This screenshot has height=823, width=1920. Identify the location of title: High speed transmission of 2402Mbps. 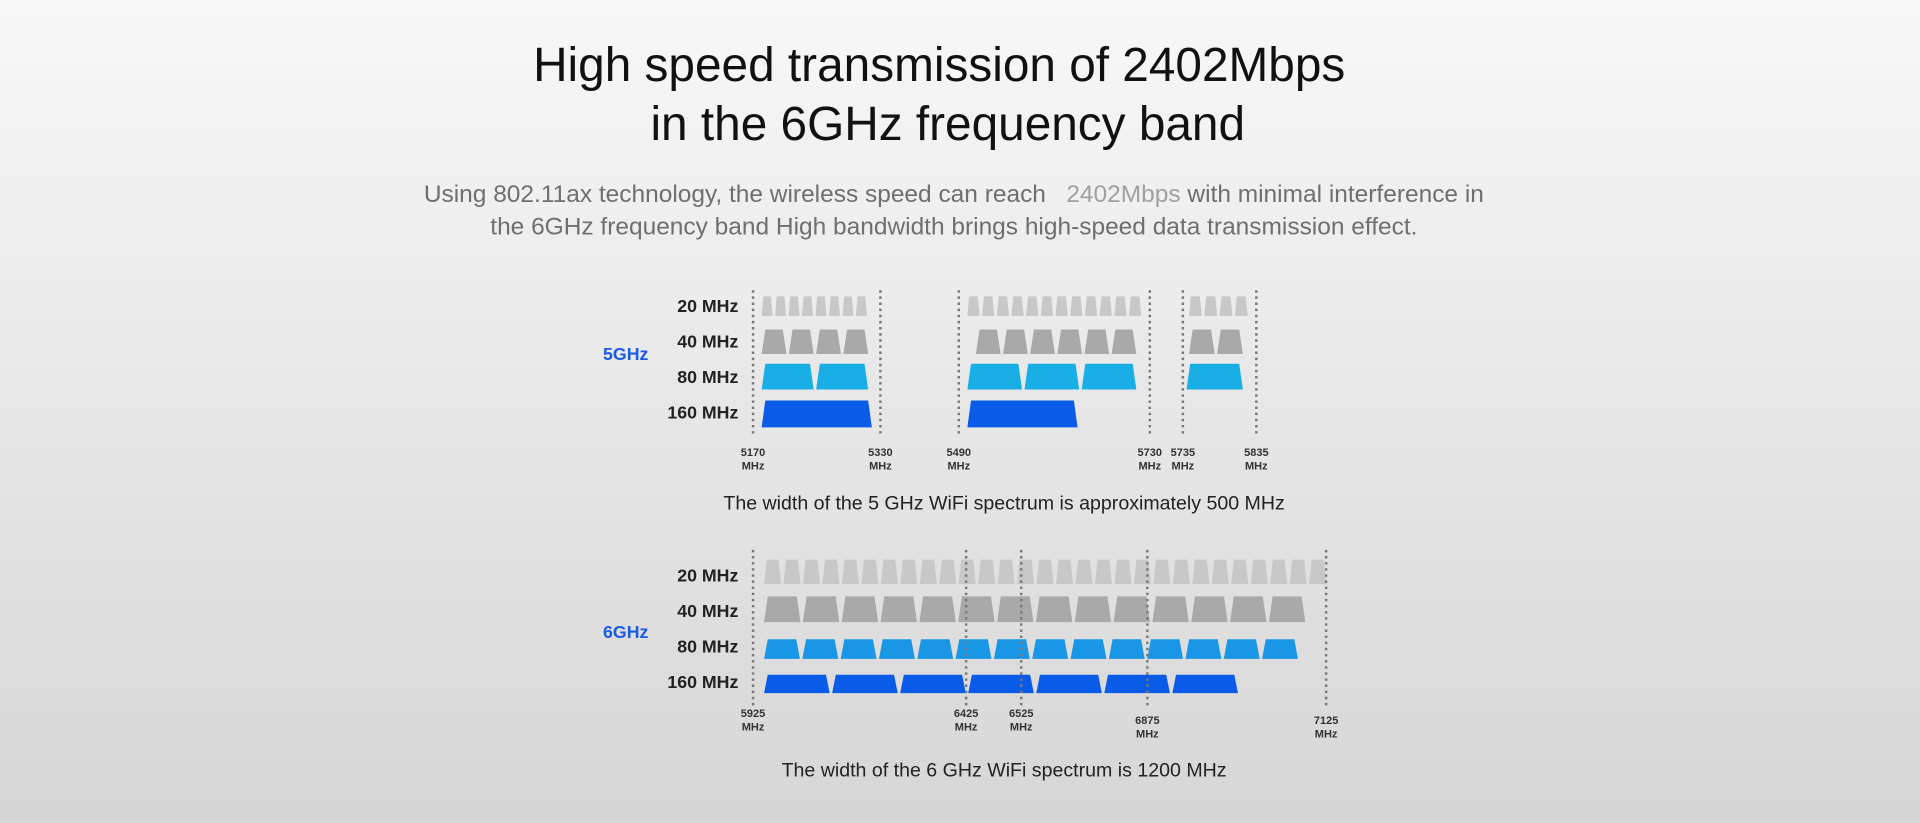
(939, 65).